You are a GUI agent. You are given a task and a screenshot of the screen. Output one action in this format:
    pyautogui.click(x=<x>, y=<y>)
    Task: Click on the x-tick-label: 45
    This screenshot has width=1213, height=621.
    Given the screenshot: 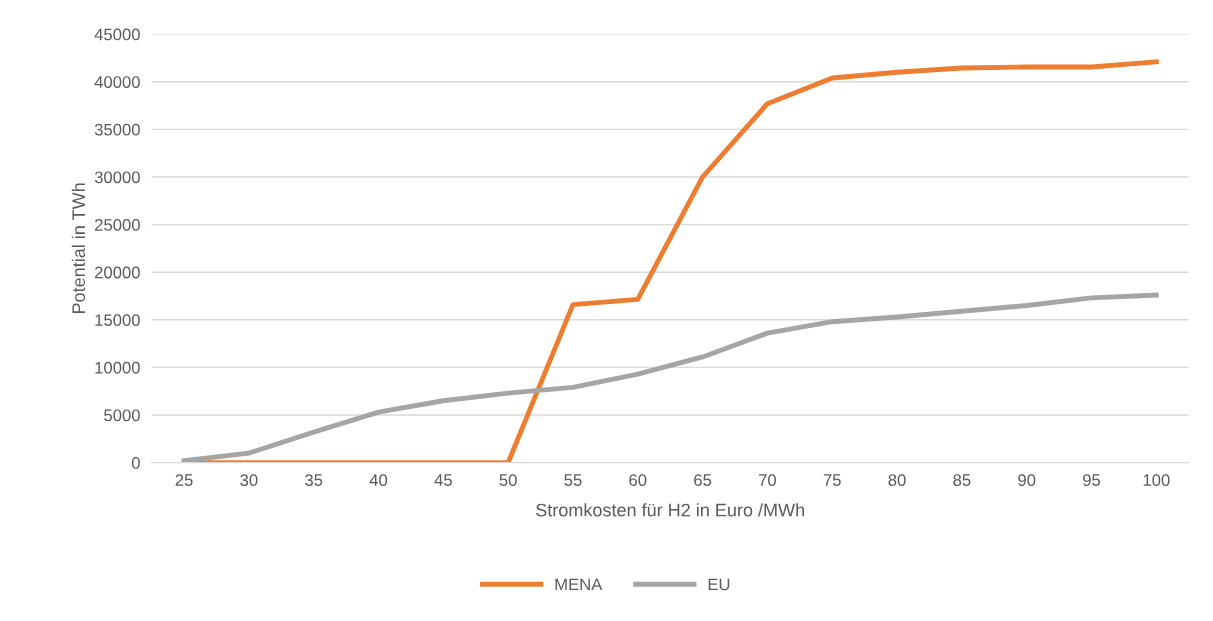 What is the action you would take?
    pyautogui.click(x=443, y=480)
    